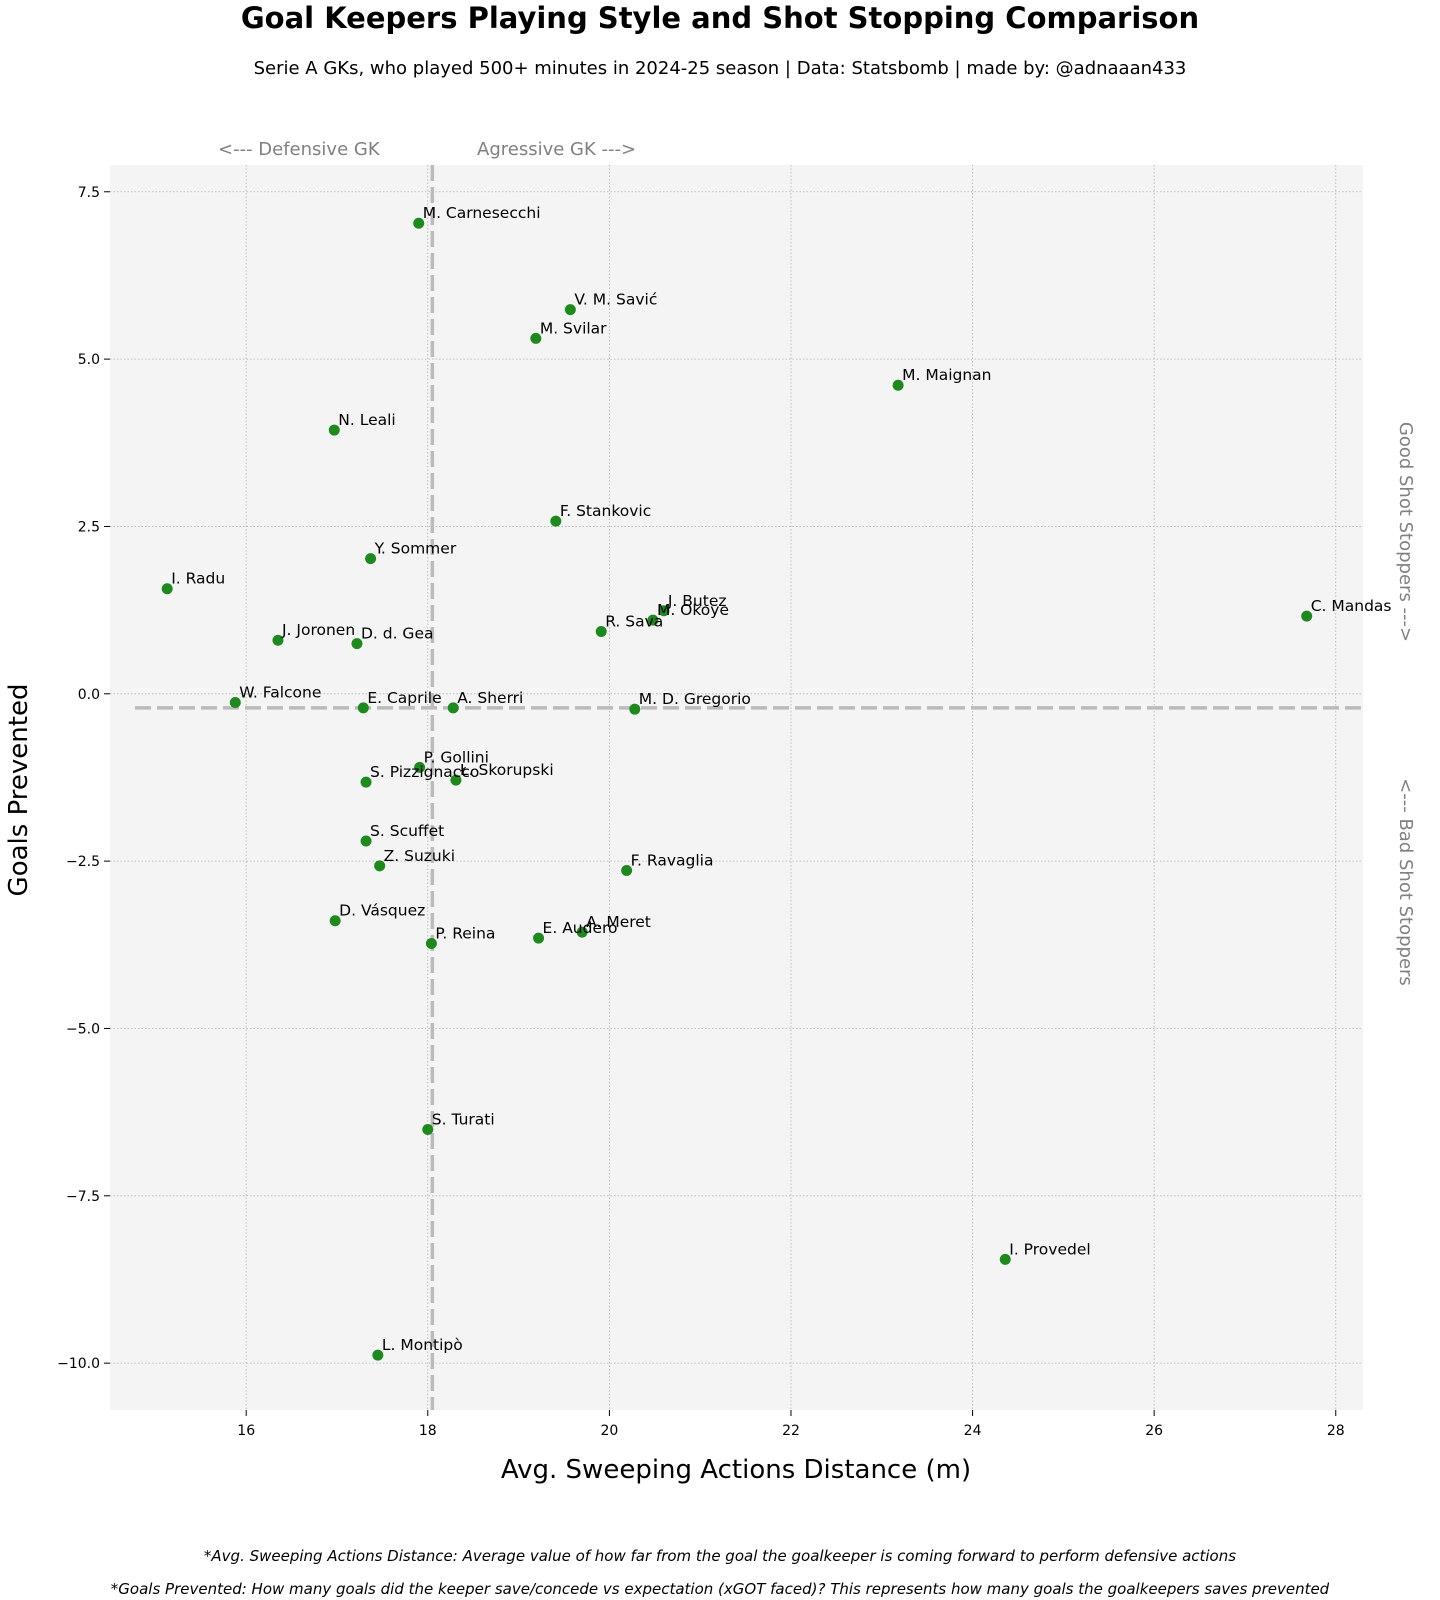 Image resolution: width=1440 pixels, height=1600 pixels. What do you see at coordinates (366, 420) in the screenshot?
I see `point-label: N. Leali` at bounding box center [366, 420].